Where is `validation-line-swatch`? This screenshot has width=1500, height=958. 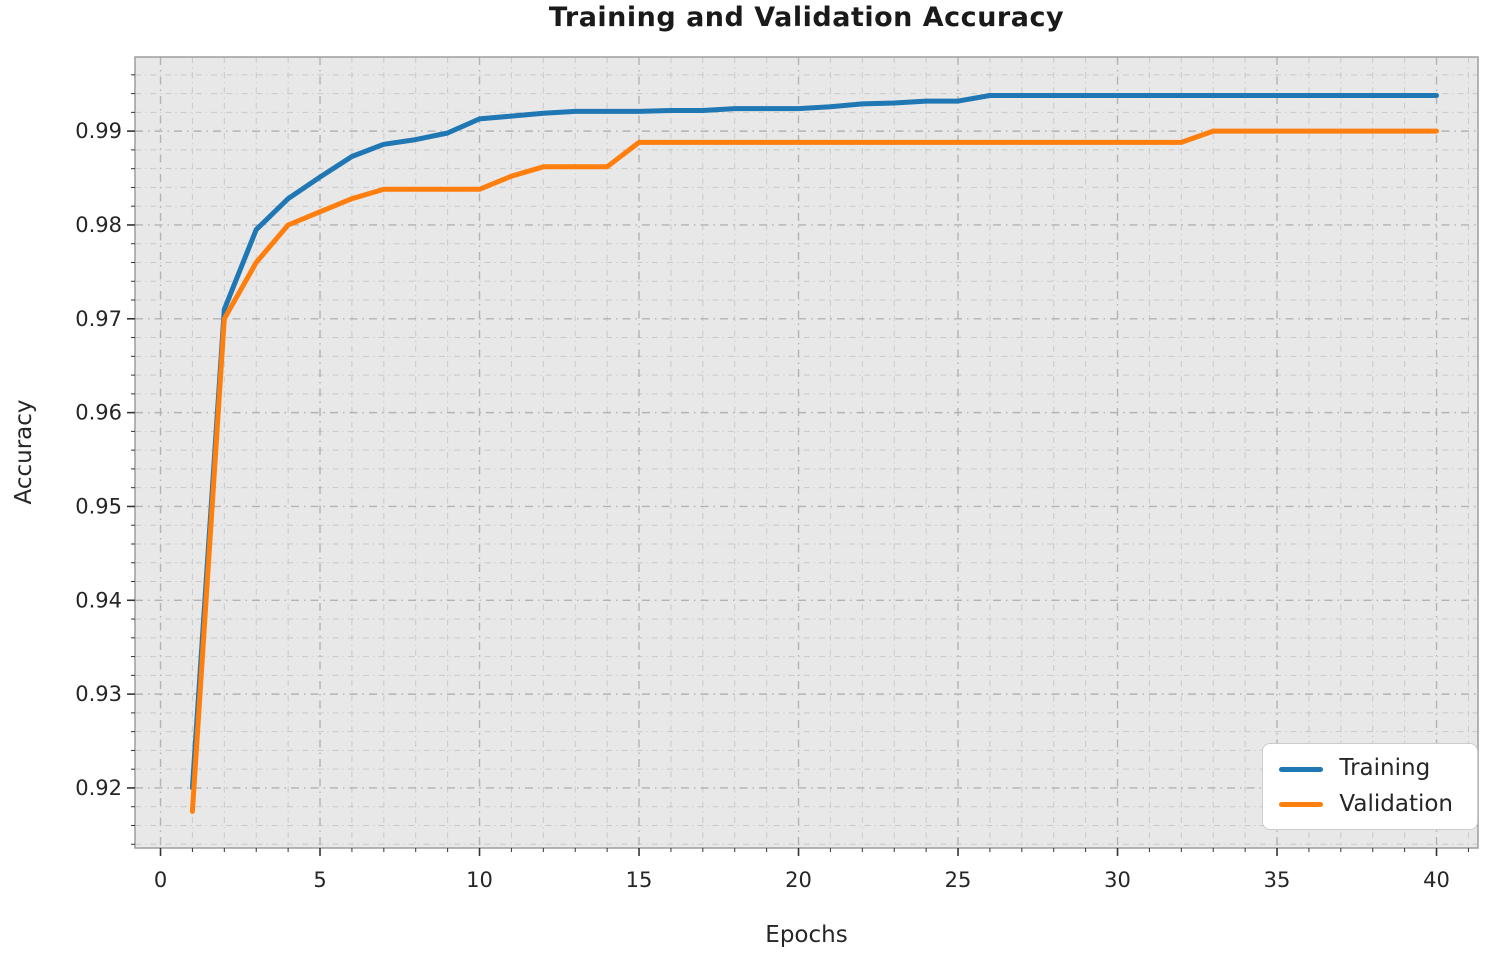
validation-line-swatch is located at coordinates (1301, 804).